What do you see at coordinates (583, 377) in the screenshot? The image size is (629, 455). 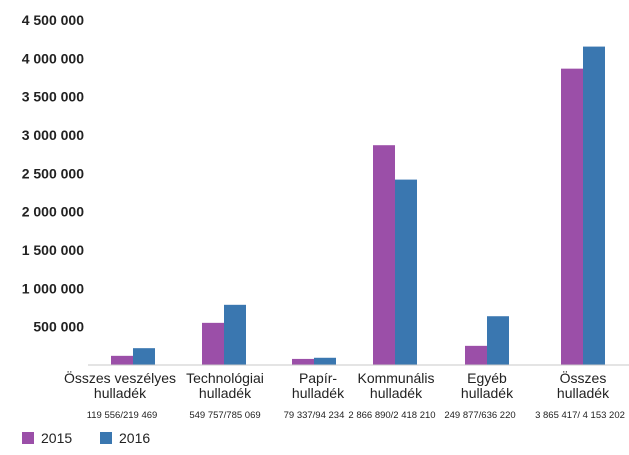 I see `category-label: Összes` at bounding box center [583, 377].